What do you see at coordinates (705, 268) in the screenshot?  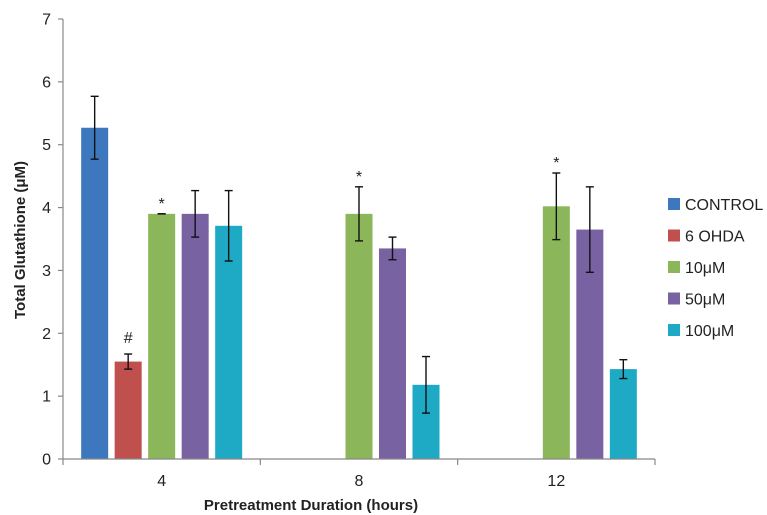 I see `legend-label: 10μM` at bounding box center [705, 268].